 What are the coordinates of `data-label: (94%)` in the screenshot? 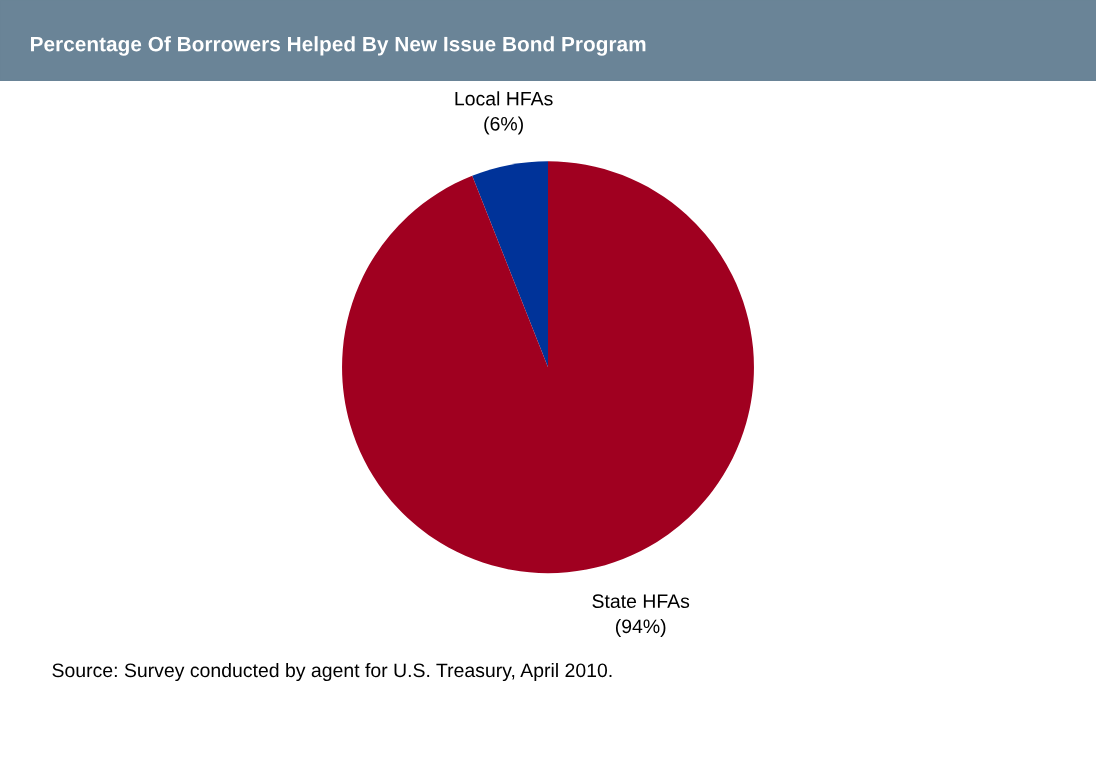 It's located at (640, 628).